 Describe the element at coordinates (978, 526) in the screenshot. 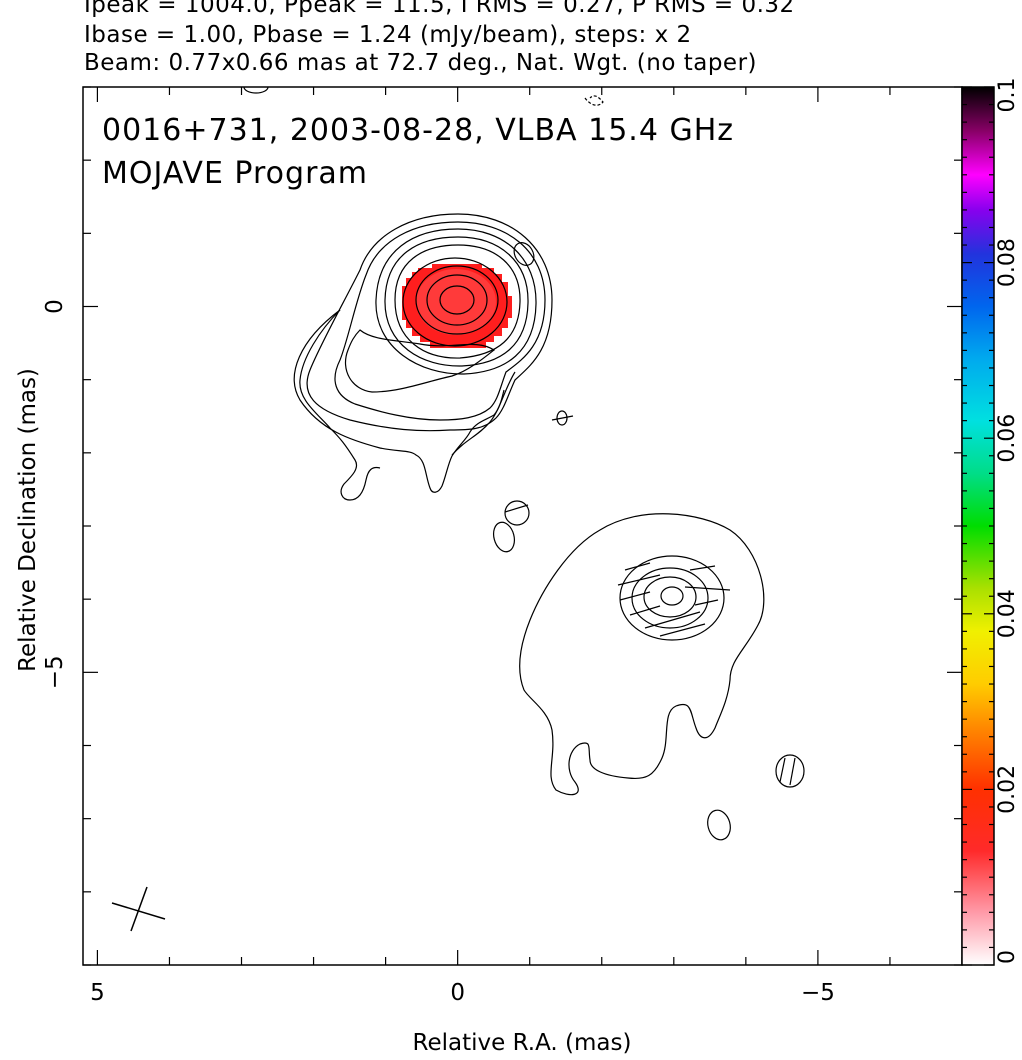

I see `colorbar-gradient` at that location.